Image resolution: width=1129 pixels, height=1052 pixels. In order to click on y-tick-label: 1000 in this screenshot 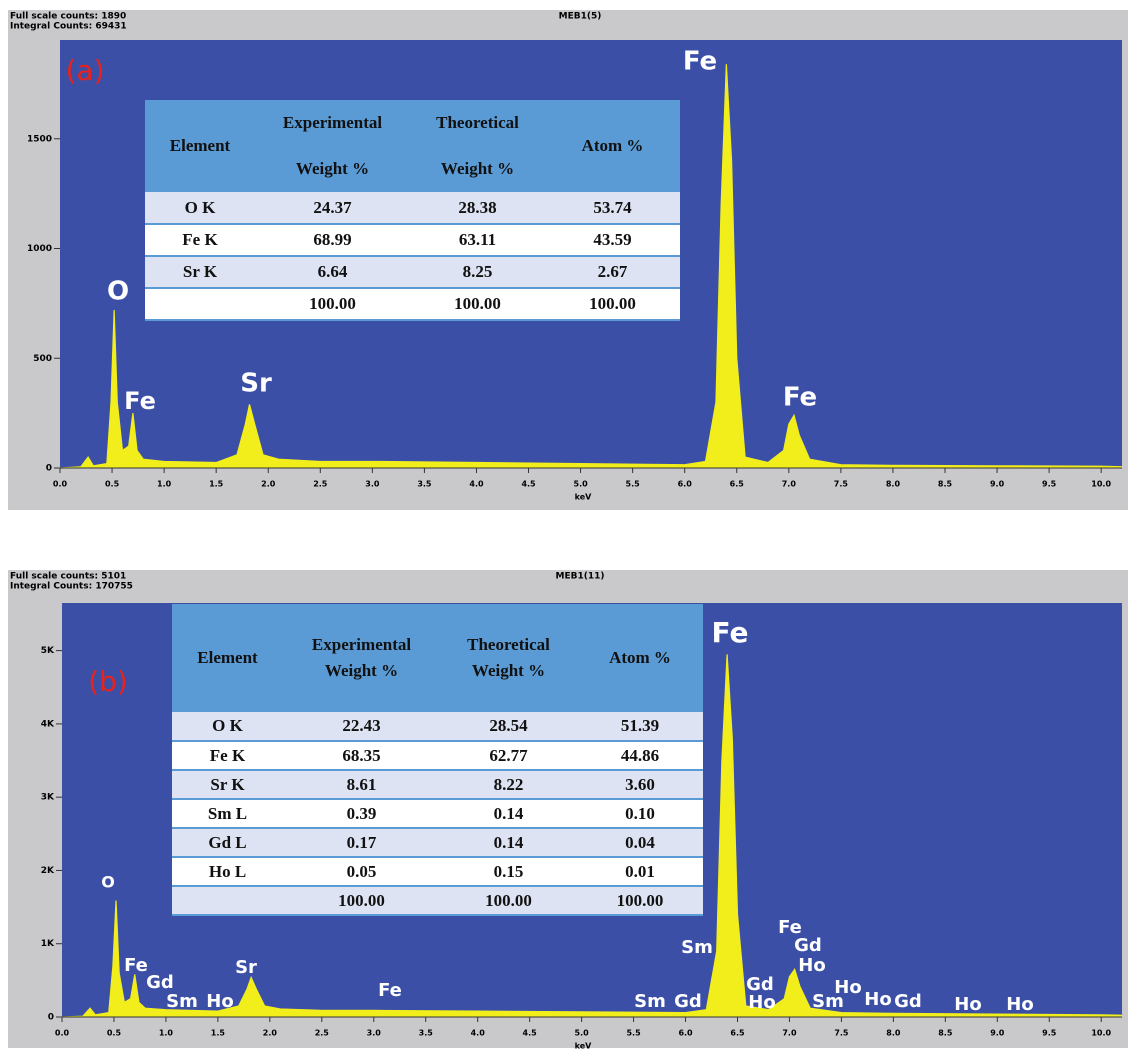, I will do `click(39, 249)`.